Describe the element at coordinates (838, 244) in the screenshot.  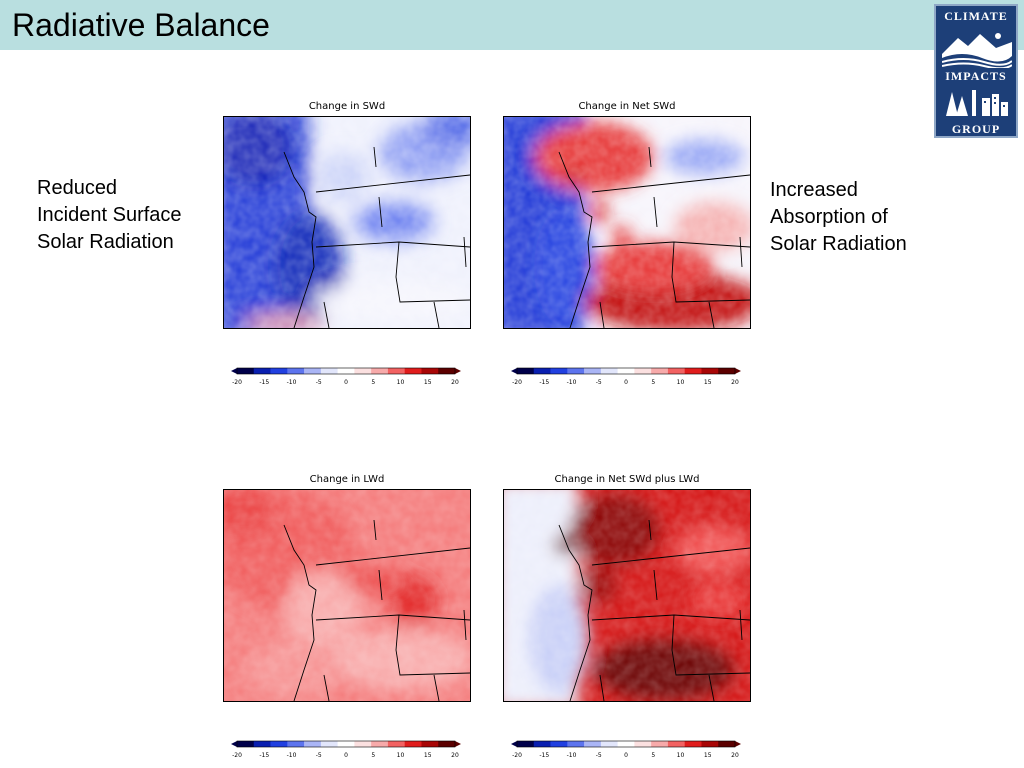
I see `right-annotation-line: Solar Radiation` at that location.